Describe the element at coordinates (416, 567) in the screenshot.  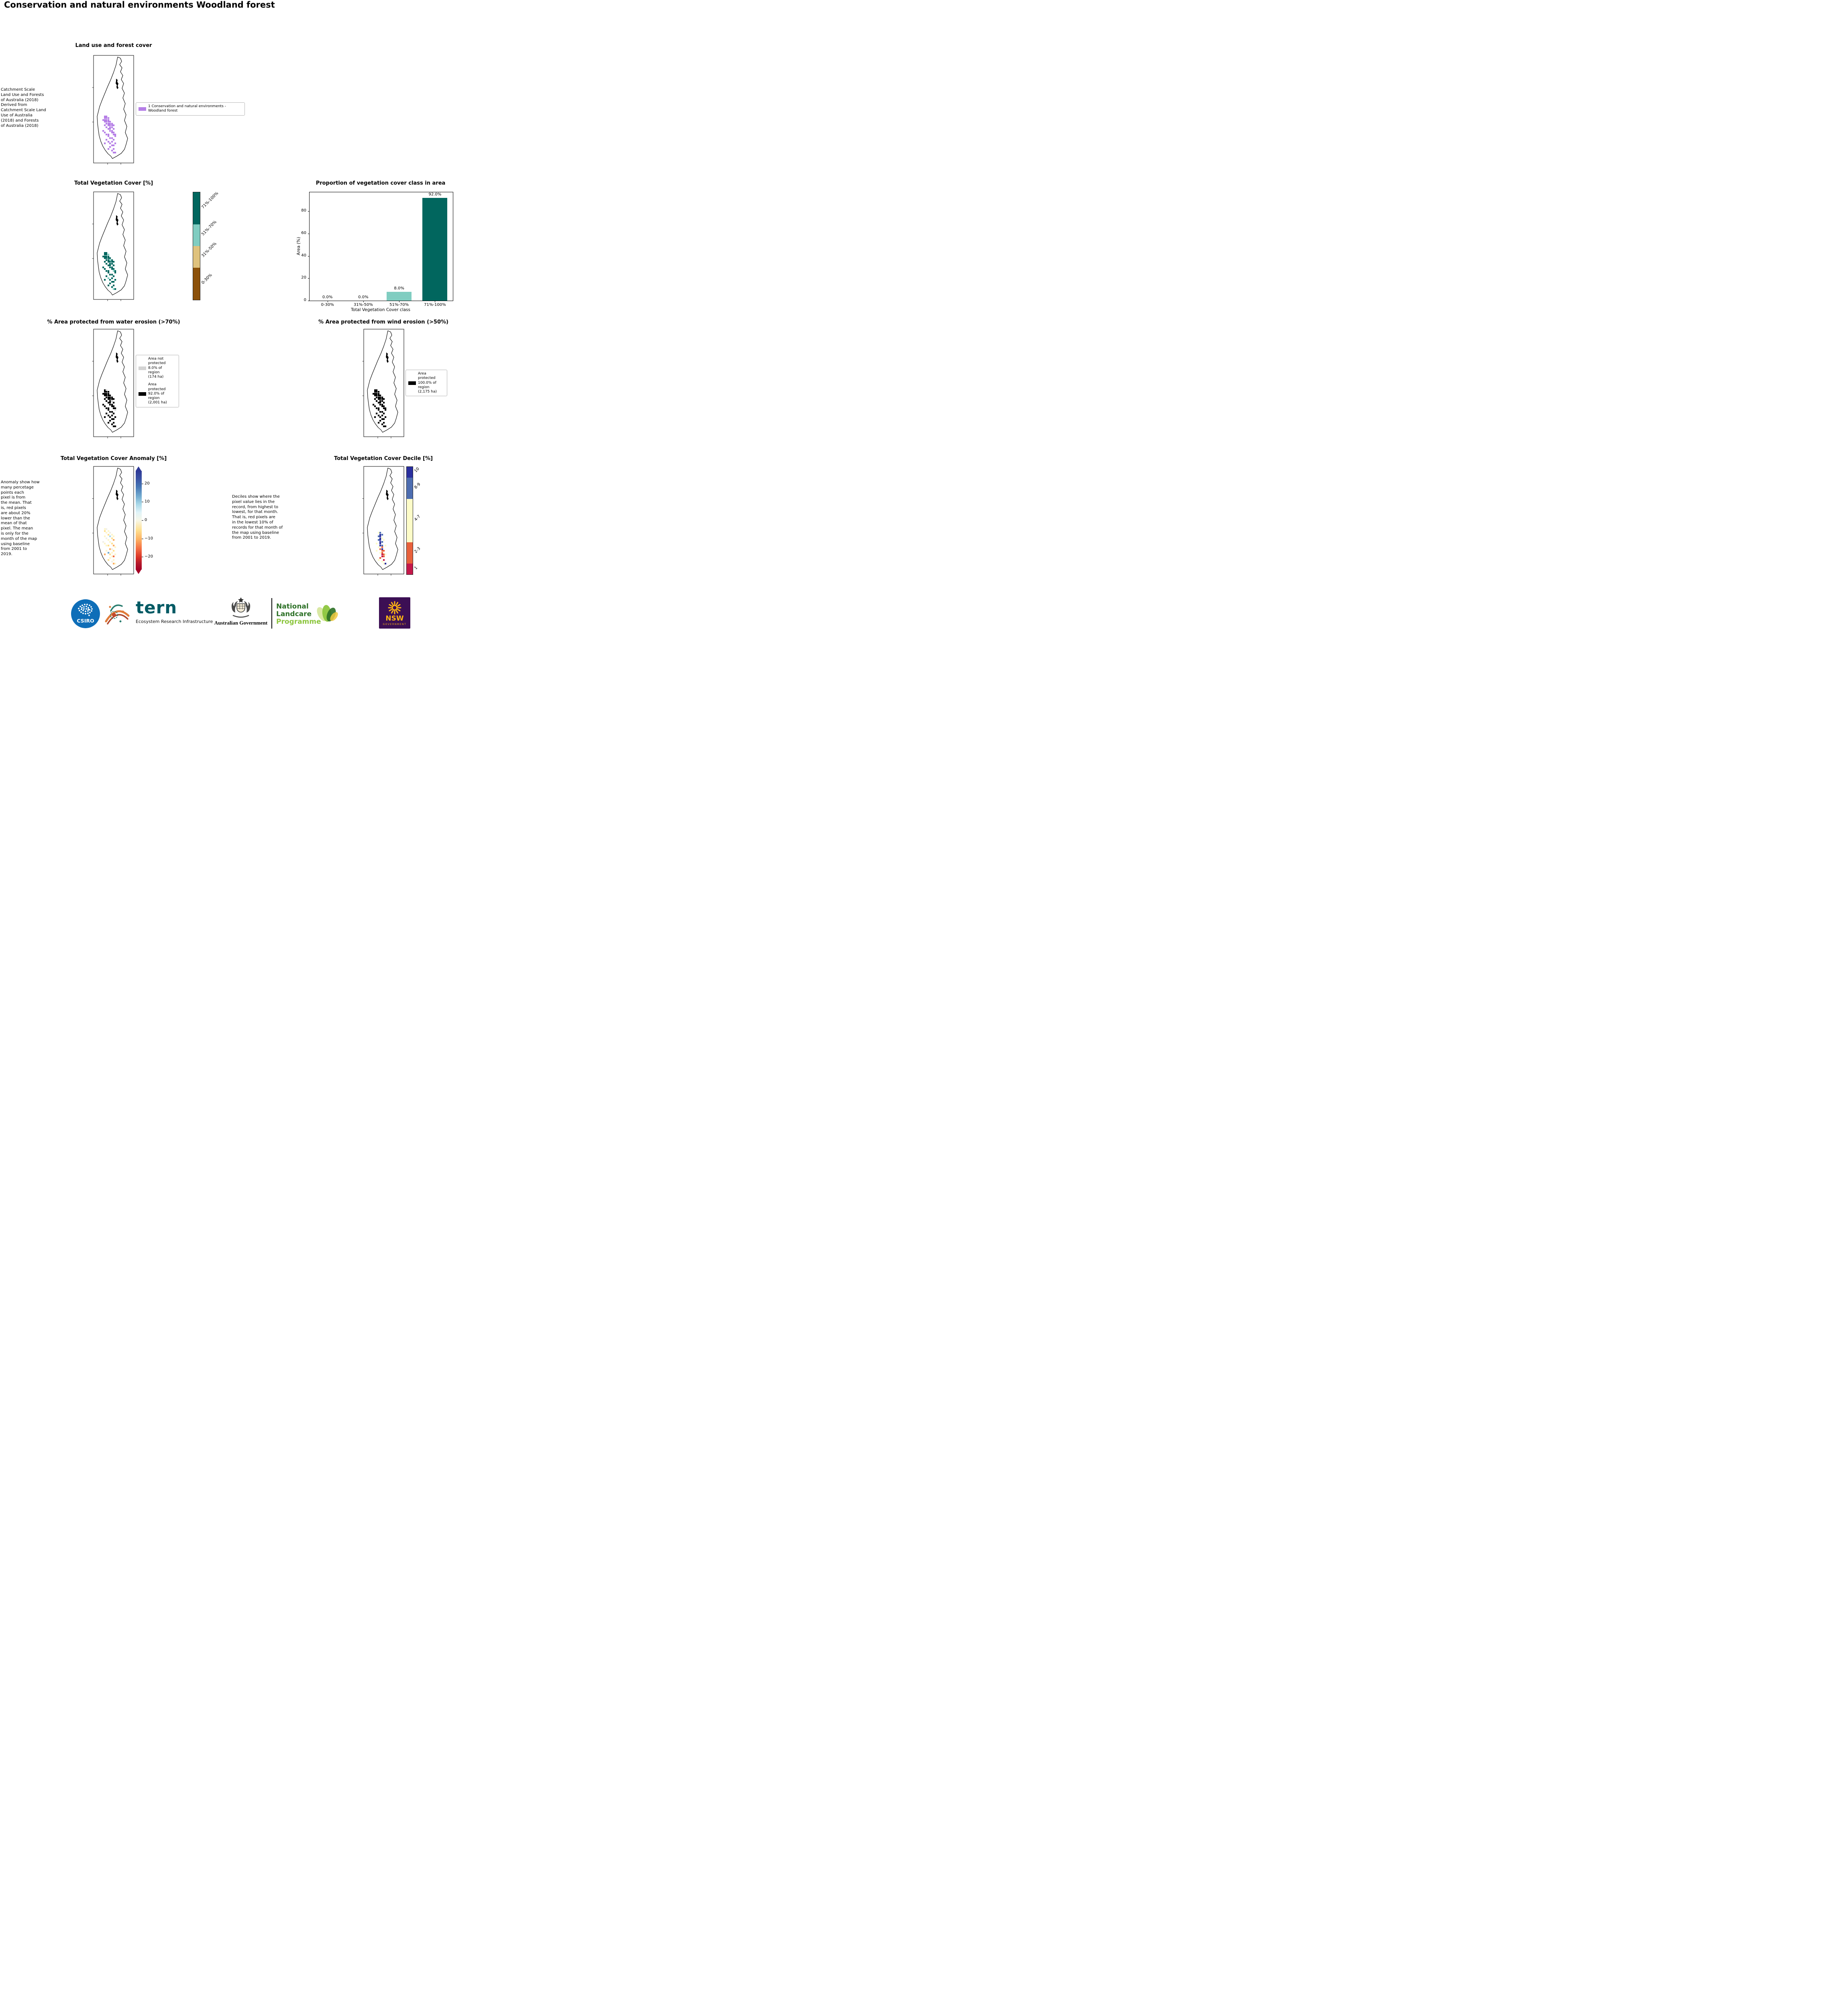
I see `colorbar-label: 1` at that location.